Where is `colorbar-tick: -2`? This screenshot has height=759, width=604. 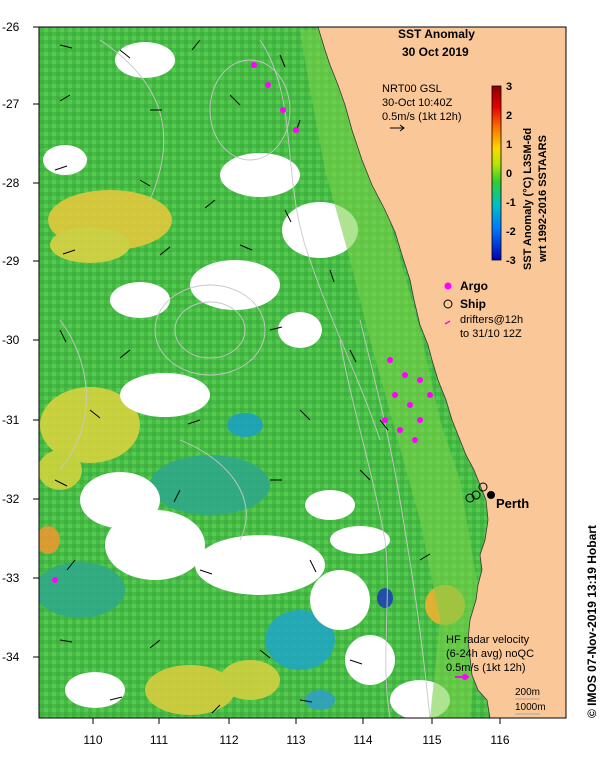
colorbar-tick: -2 is located at coordinates (511, 232).